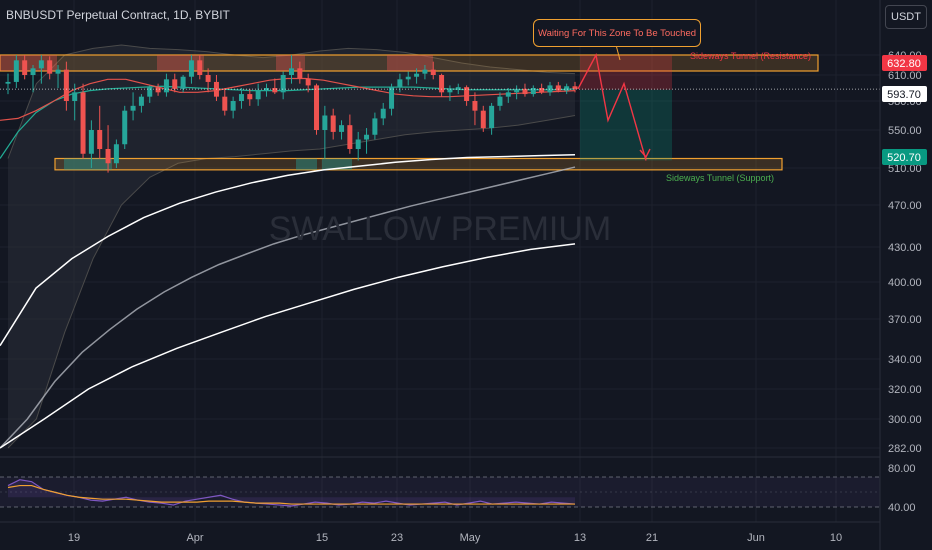  Describe the element at coordinates (902, 469) in the screenshot. I see `rsi-tick-label: 80.00` at that location.